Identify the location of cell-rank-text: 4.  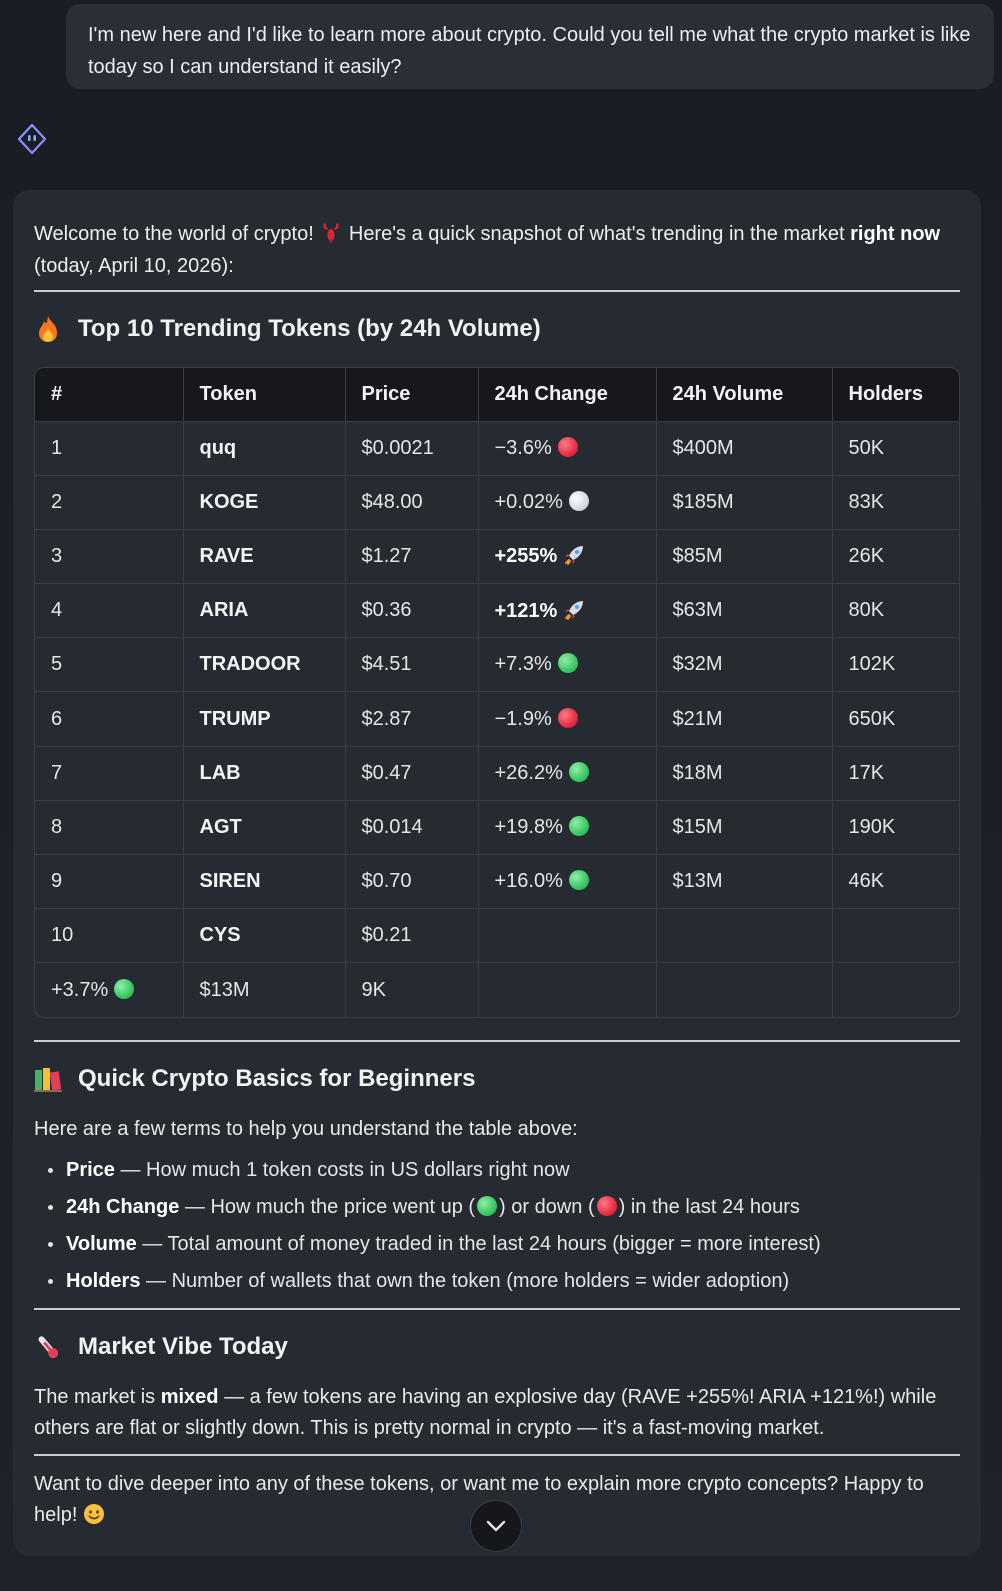
(57, 610).